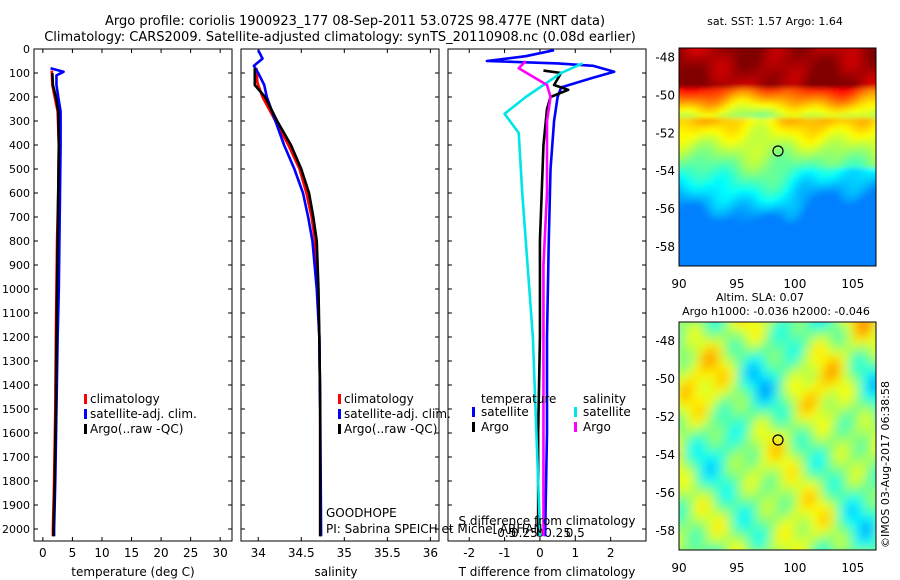 The image size is (900, 580). I want to click on x-tick-label: -2, so click(469, 553).